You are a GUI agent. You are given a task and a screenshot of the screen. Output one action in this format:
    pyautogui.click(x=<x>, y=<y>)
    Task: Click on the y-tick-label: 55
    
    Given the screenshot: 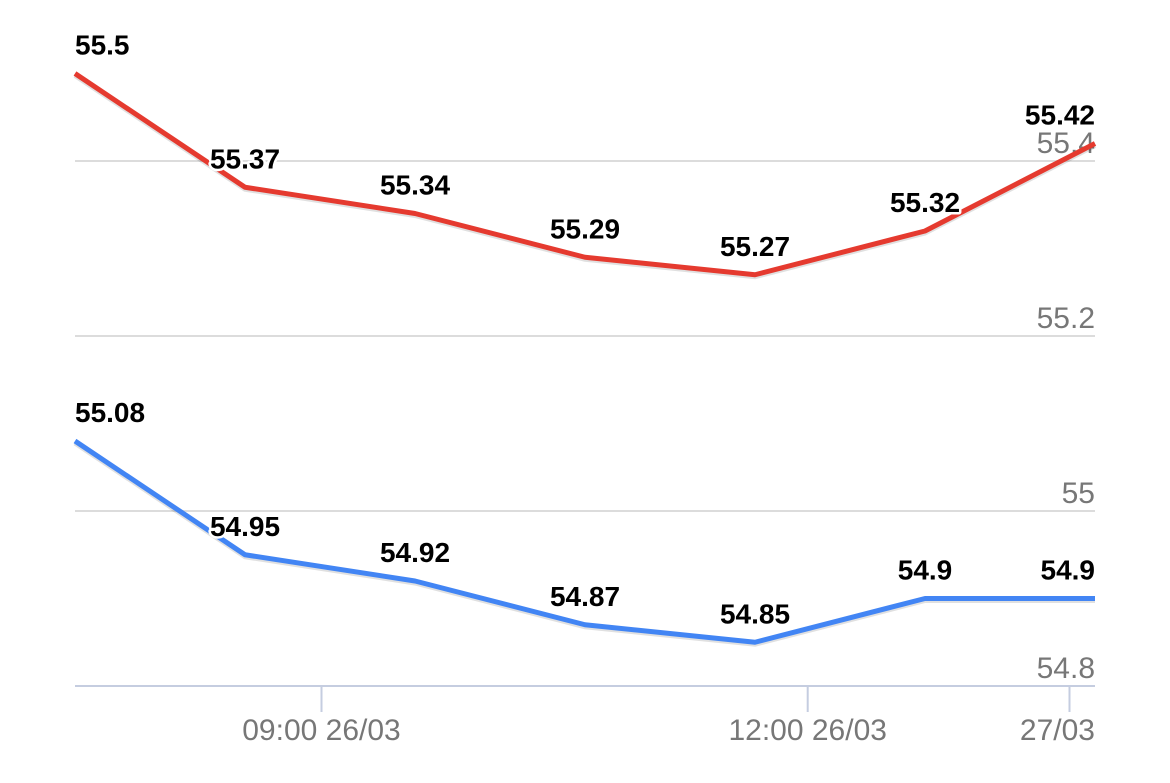 What is the action you would take?
    pyautogui.click(x=1078, y=493)
    